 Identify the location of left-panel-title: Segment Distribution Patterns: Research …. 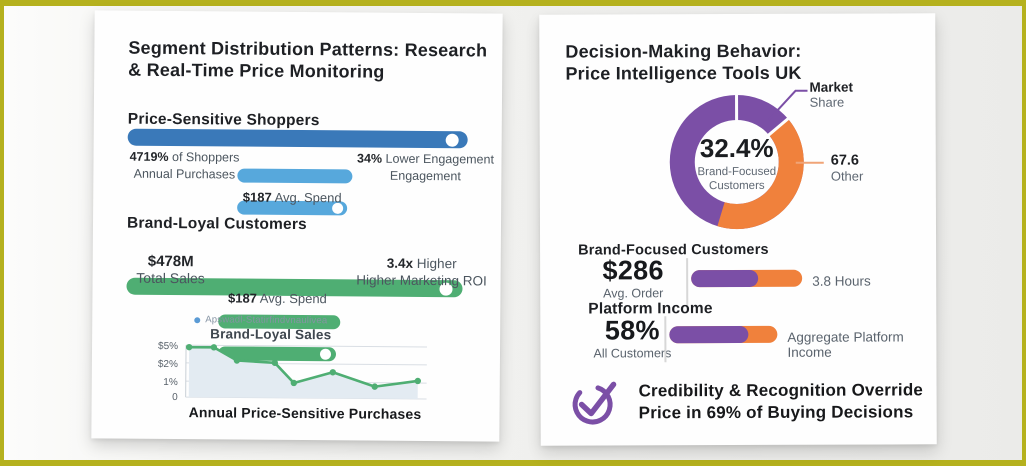
(313, 60).